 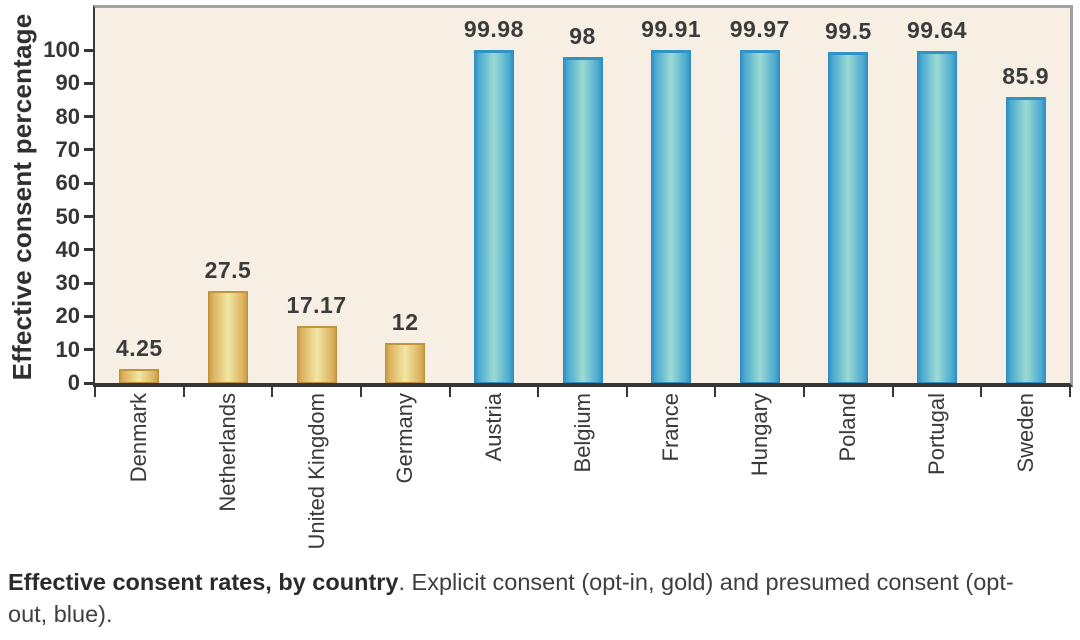 I want to click on y-axis-tick-label: 100, so click(x=61, y=49).